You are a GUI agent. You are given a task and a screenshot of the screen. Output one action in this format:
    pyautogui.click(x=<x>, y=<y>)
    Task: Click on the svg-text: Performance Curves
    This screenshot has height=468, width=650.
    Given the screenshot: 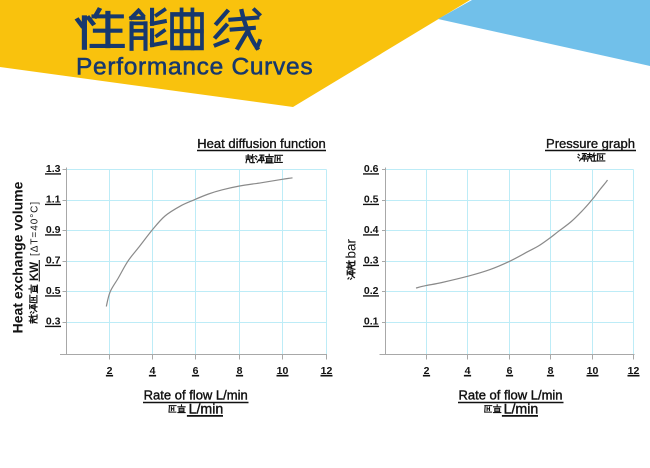 What is the action you would take?
    pyautogui.click(x=194, y=67)
    